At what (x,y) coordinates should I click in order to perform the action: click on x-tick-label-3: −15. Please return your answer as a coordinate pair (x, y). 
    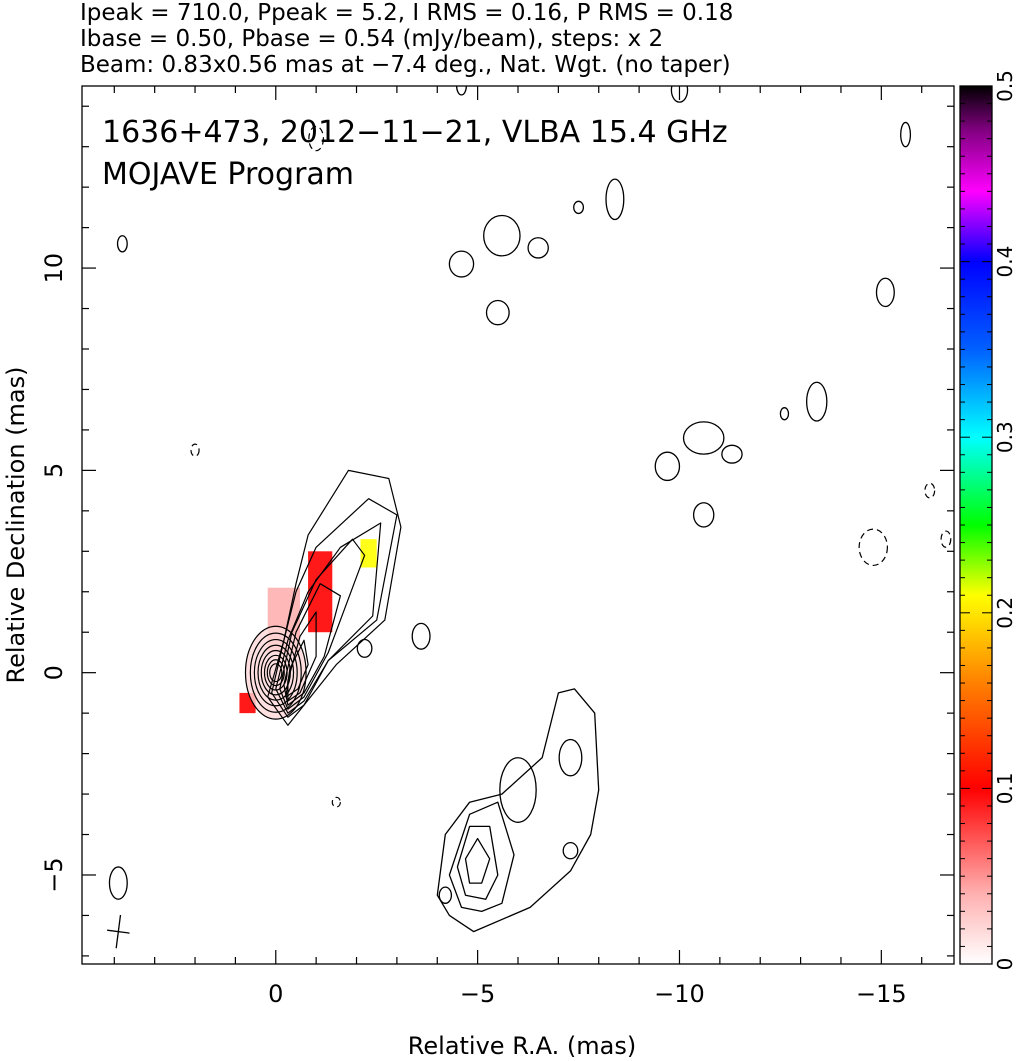
    Looking at the image, I should click on (881, 994).